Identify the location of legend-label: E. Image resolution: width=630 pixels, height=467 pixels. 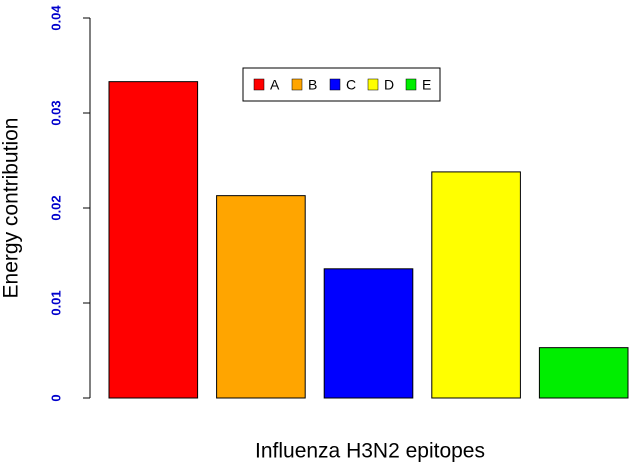
(426, 85).